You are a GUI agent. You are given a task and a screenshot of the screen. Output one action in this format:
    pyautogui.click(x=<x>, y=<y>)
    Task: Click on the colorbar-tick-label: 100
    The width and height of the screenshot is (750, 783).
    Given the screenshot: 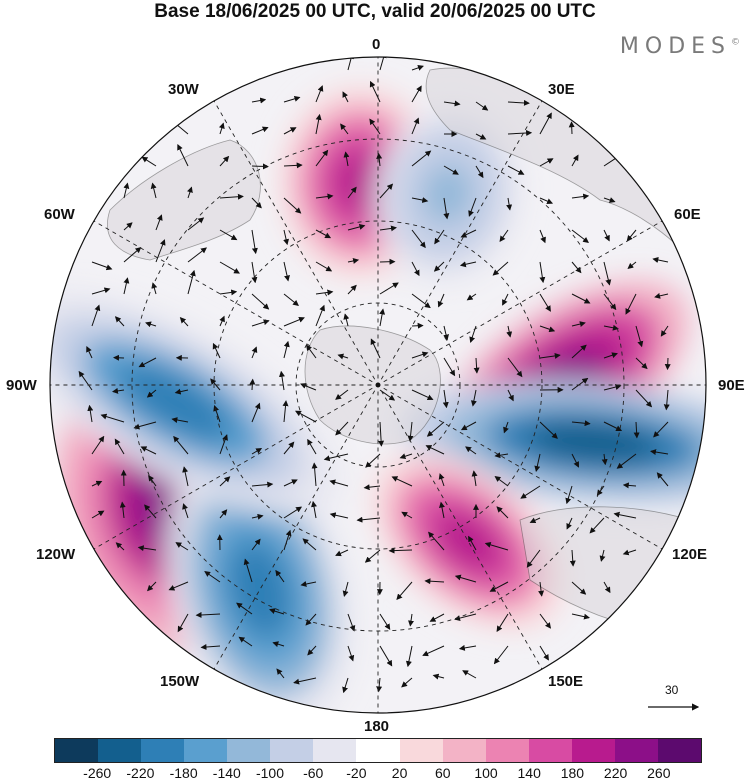 What is the action you would take?
    pyautogui.click(x=486, y=773)
    